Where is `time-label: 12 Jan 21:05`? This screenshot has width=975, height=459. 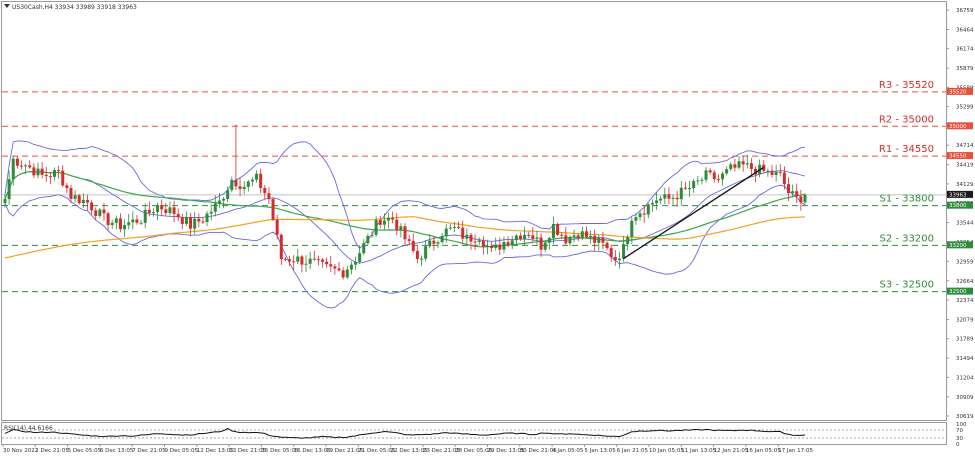 time-label: 12 Jan 21:05 is located at coordinates (731, 451).